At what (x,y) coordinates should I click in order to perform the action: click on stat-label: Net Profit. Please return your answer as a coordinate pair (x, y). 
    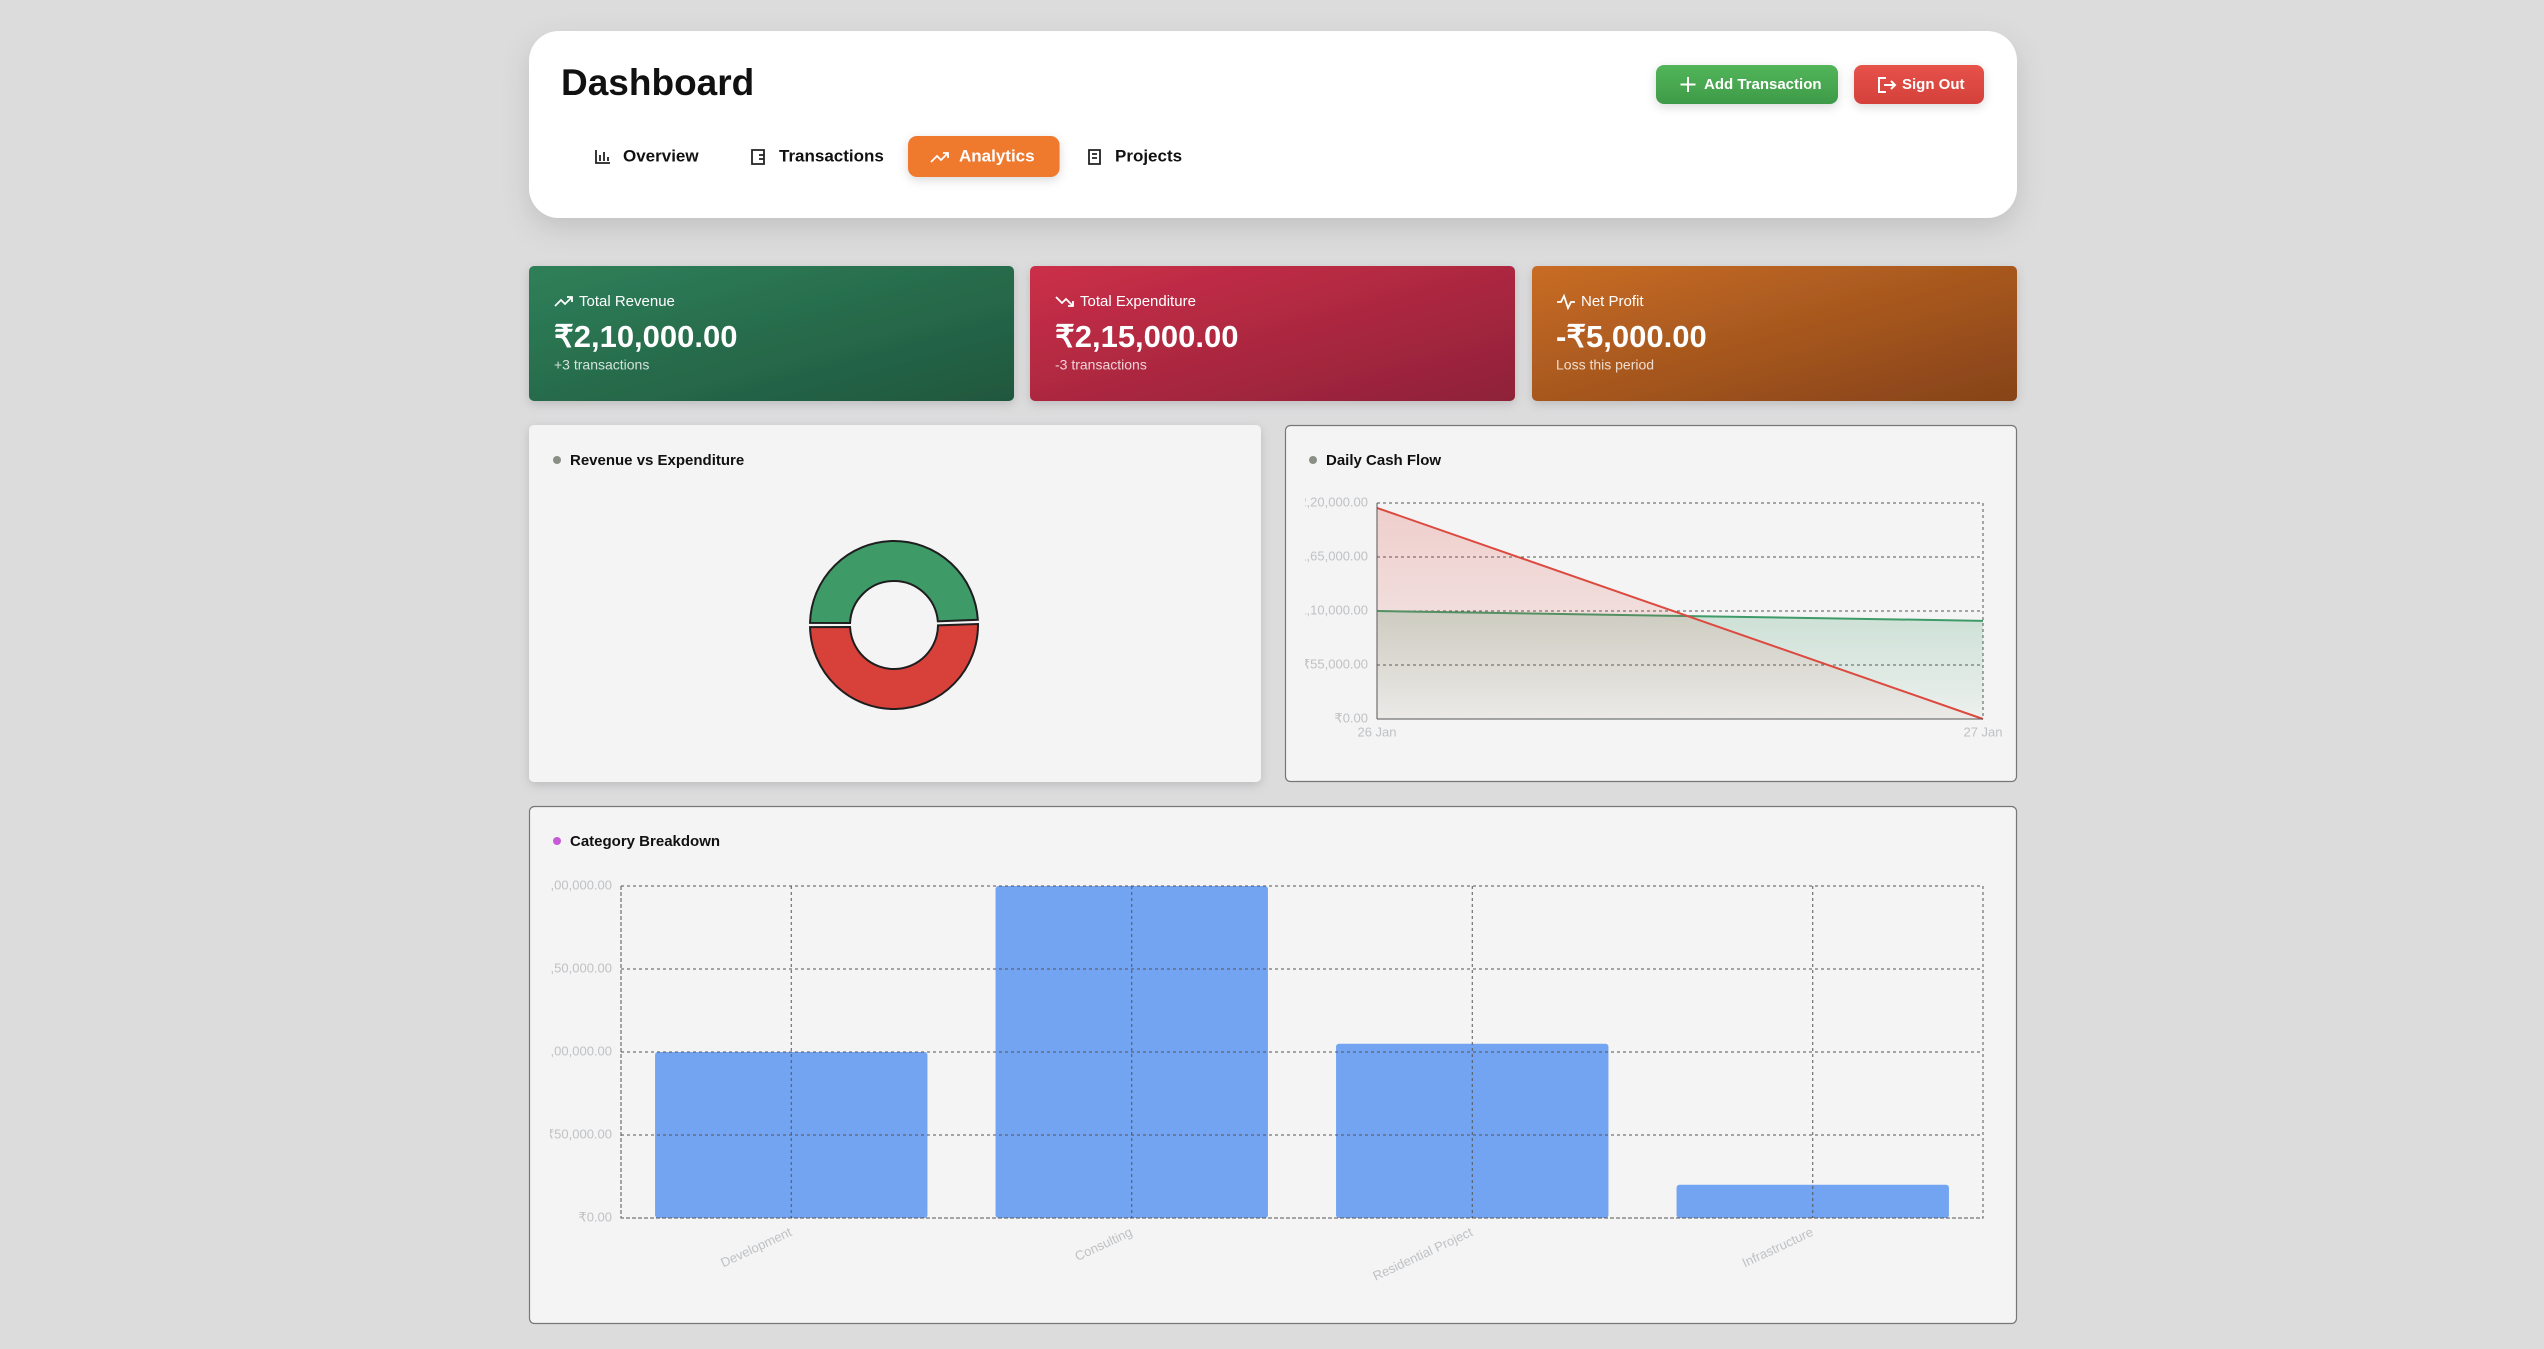
    Looking at the image, I should click on (1612, 301).